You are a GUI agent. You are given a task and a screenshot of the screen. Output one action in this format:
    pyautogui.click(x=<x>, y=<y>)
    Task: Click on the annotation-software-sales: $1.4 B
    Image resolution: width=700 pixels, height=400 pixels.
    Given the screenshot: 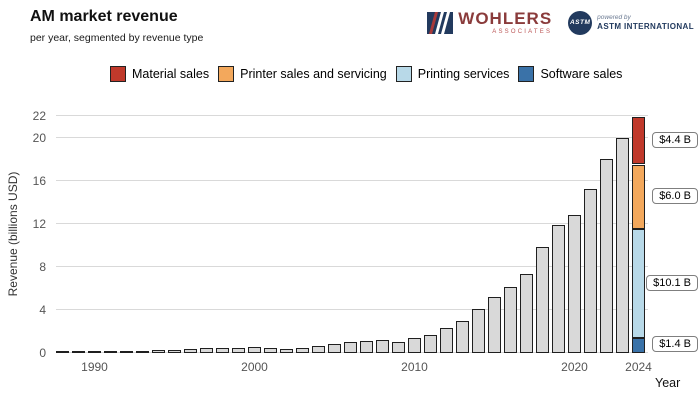 What is the action you would take?
    pyautogui.click(x=675, y=344)
    